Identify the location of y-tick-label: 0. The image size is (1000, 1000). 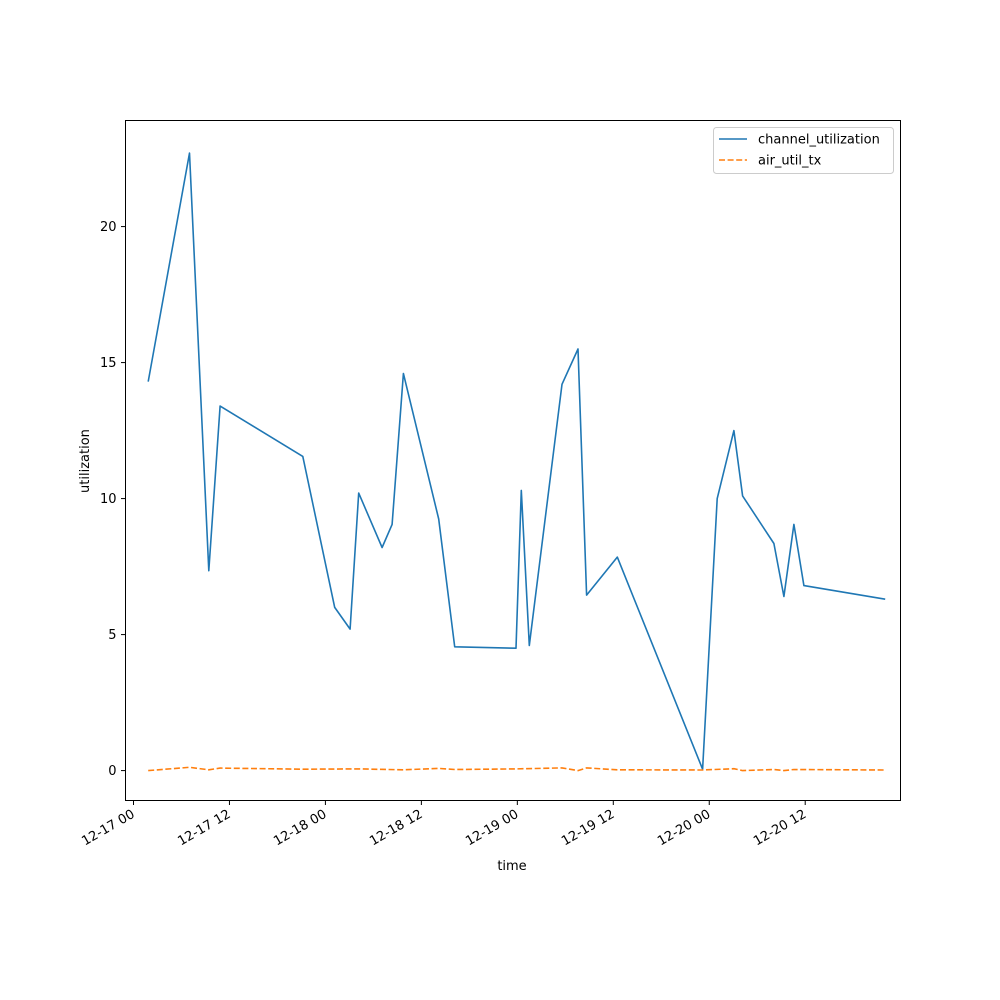
(112, 771).